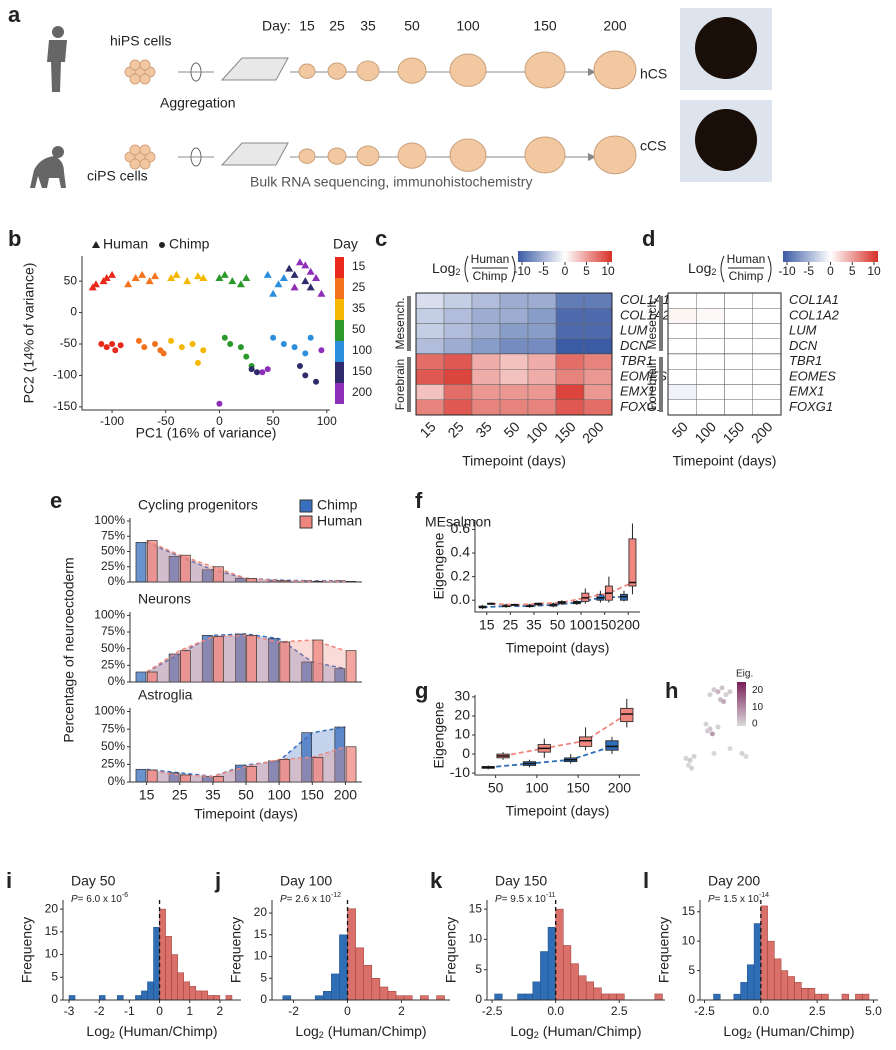 The image size is (896, 1050). I want to click on box, so click(627, 715).